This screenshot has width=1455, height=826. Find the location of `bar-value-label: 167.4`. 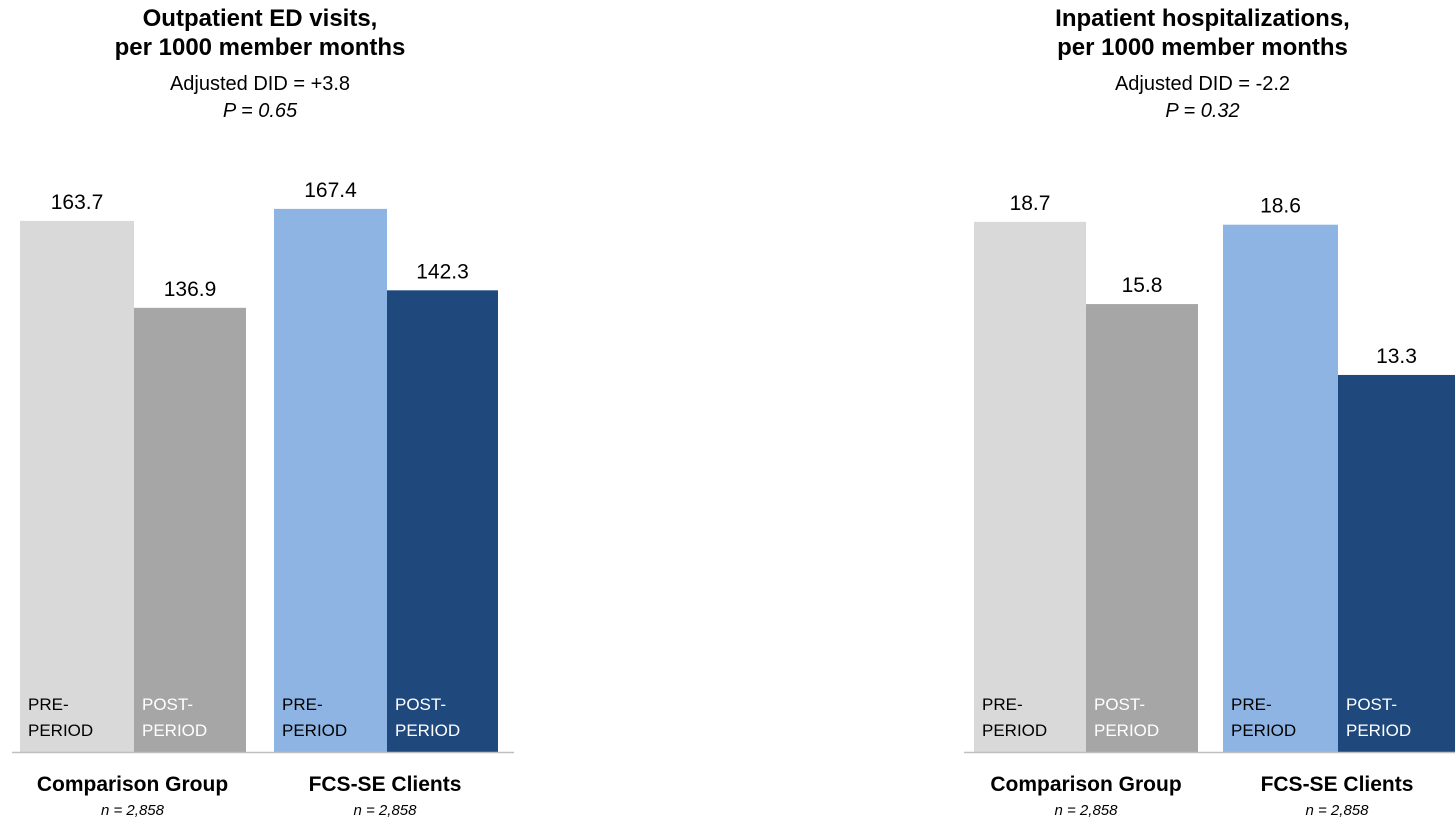

bar-value-label: 167.4 is located at coordinates (330, 190).